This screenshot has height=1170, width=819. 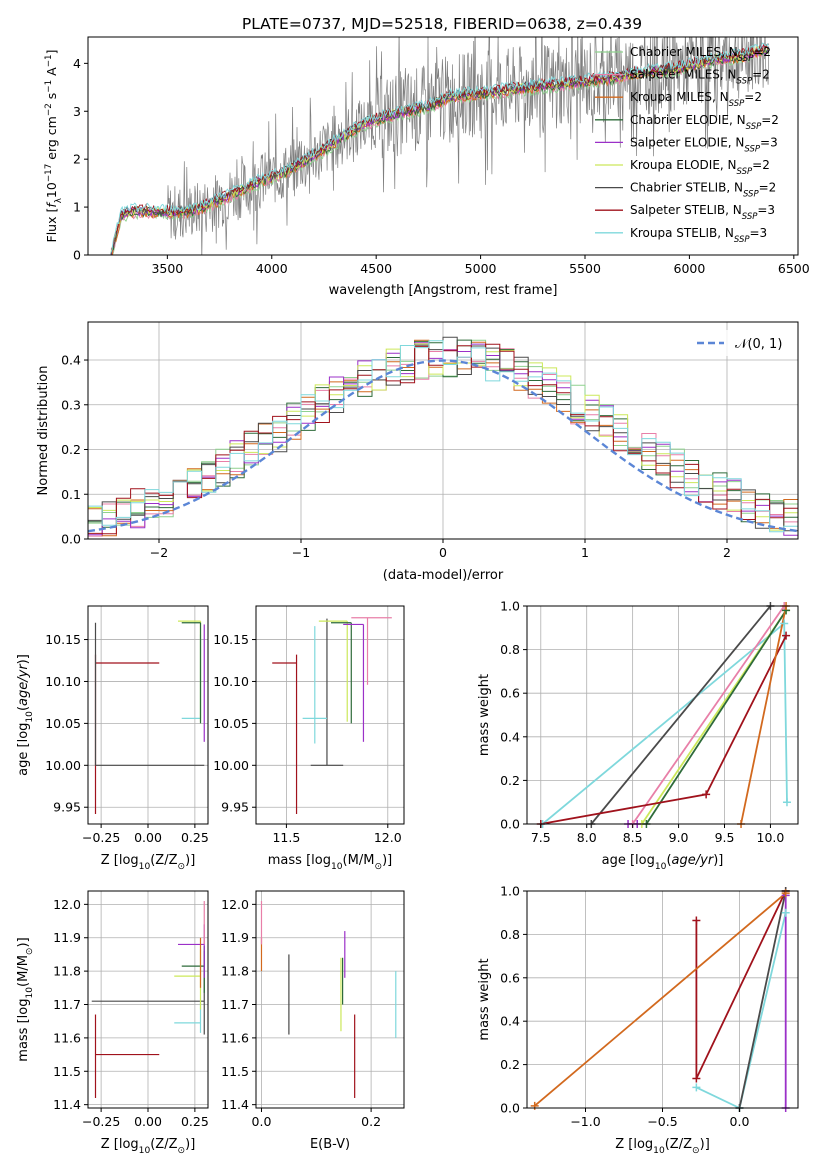 I want to click on x-tick-label: 8.5, so click(x=633, y=837).